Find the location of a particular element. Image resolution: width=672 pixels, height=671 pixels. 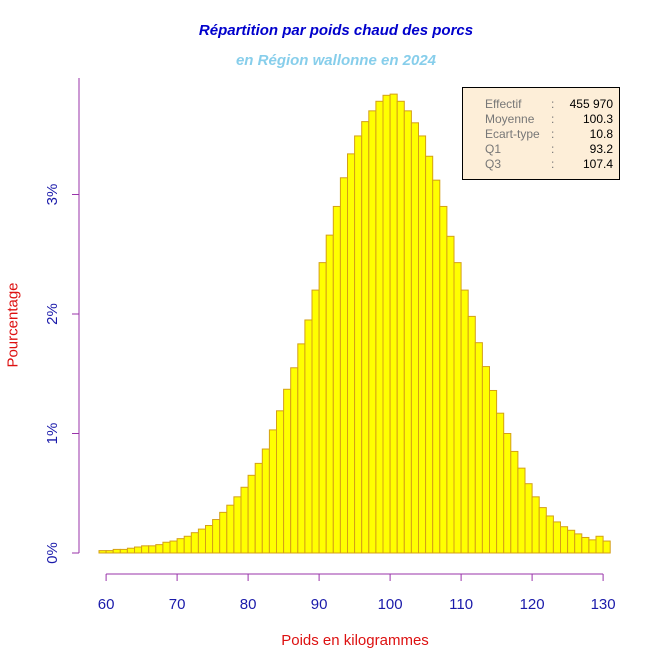

x-tick-label: 110 is located at coordinates (461, 604).